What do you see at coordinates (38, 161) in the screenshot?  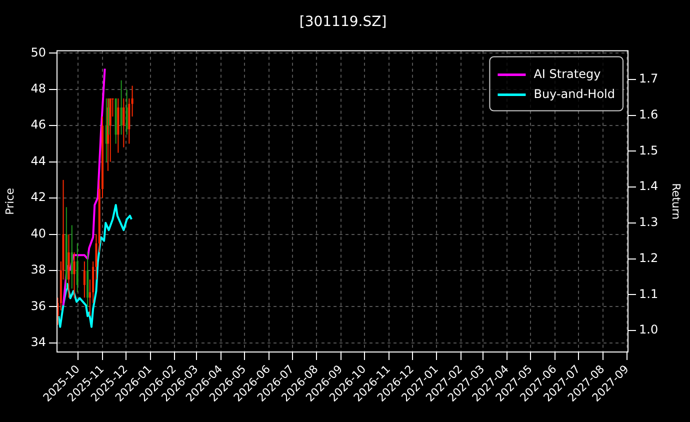 I see `y-tick-label: 44` at bounding box center [38, 161].